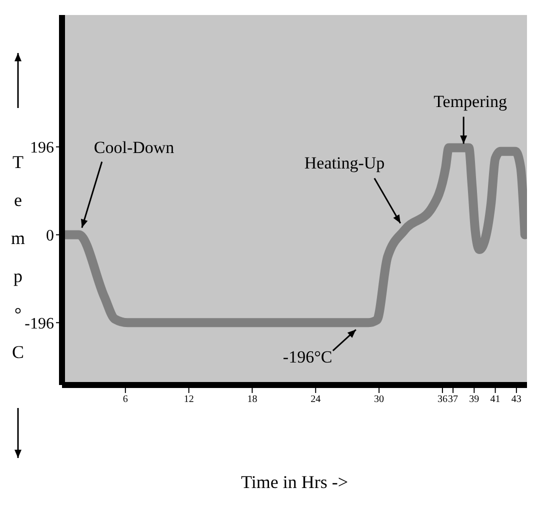 Image resolution: width=538 pixels, height=506 pixels. Describe the element at coordinates (252, 400) in the screenshot. I see `x-tick-label: 18` at that location.